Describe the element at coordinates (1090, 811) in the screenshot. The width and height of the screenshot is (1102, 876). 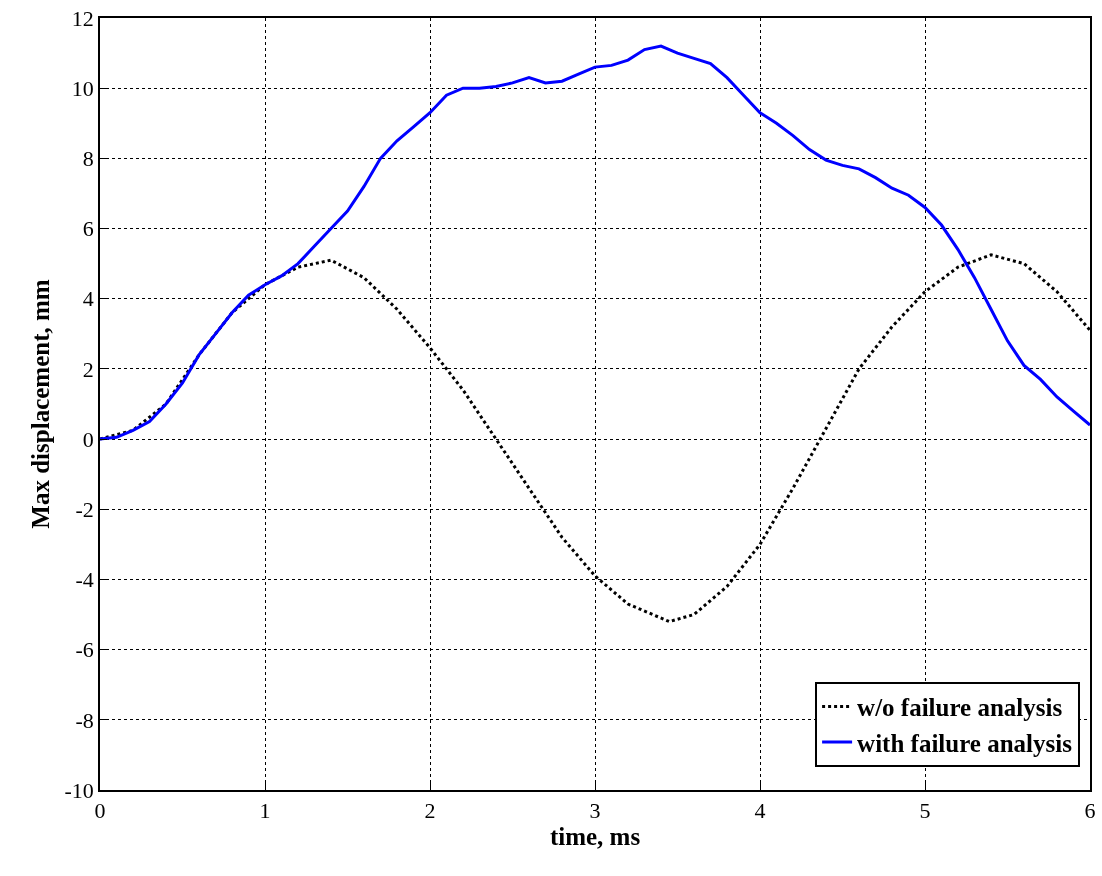
I see `x-tick-label: 6` at that location.